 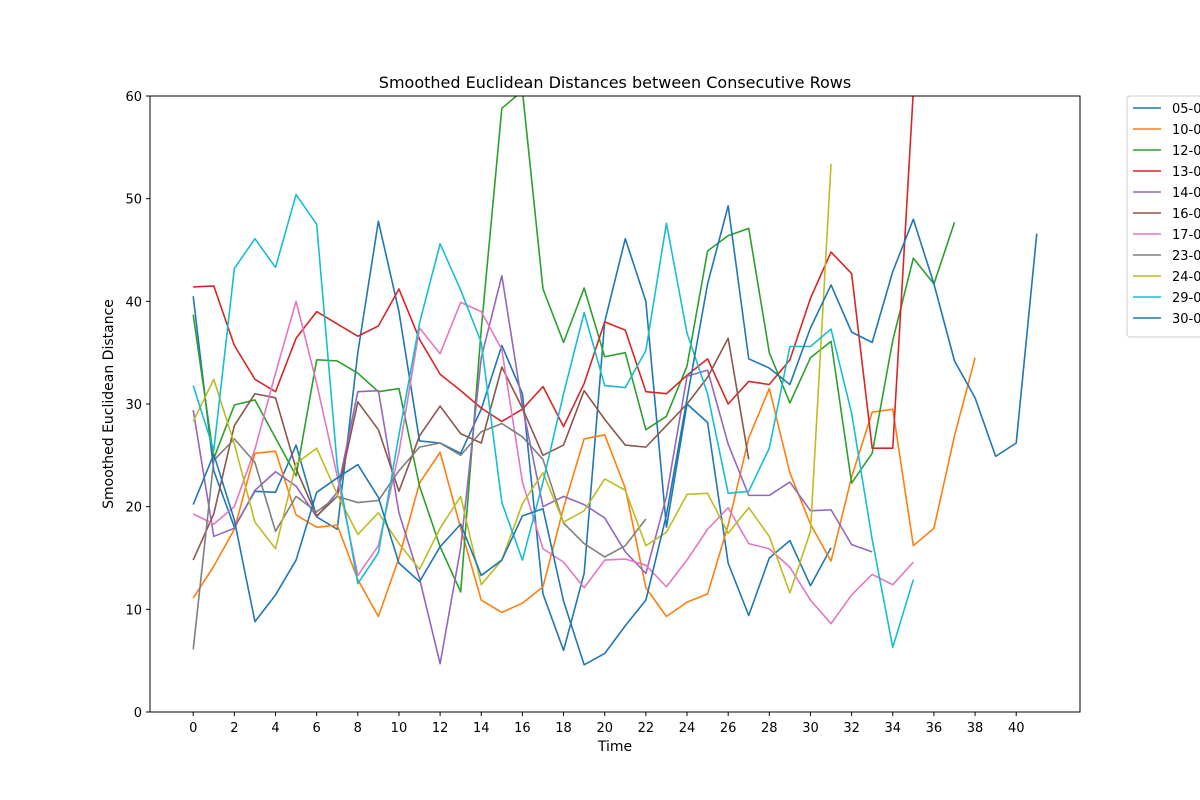 I want to click on legend-label: 13-0, so click(x=1186, y=172).